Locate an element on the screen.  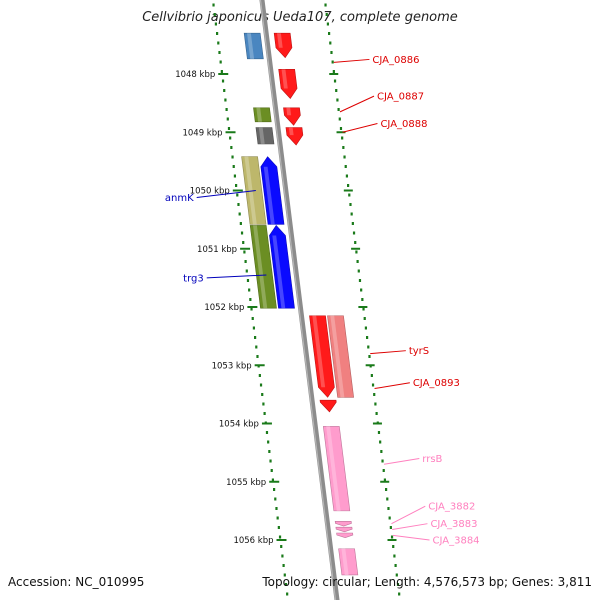
feature-label-cja_3884: CJA_3884 is located at coordinates (456, 541).